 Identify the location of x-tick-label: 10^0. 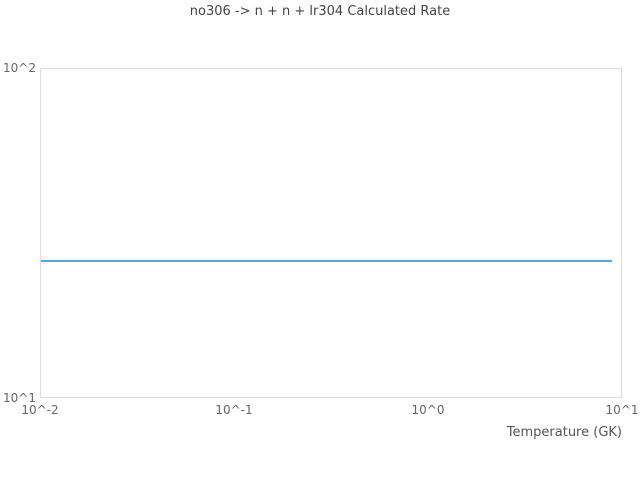
(428, 410).